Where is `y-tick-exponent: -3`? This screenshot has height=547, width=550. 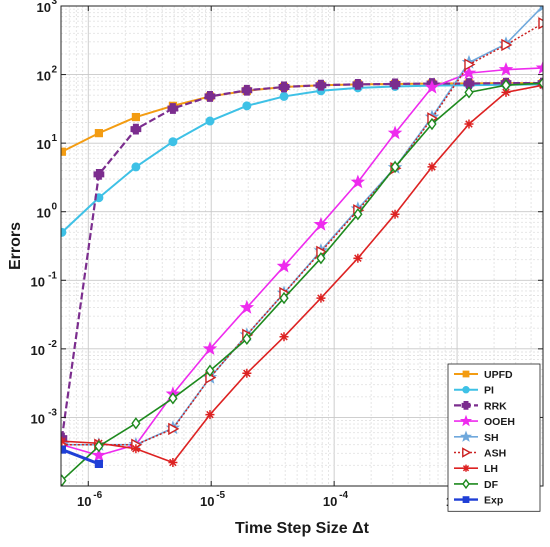 y-tick-exponent: -3 is located at coordinates (52, 412).